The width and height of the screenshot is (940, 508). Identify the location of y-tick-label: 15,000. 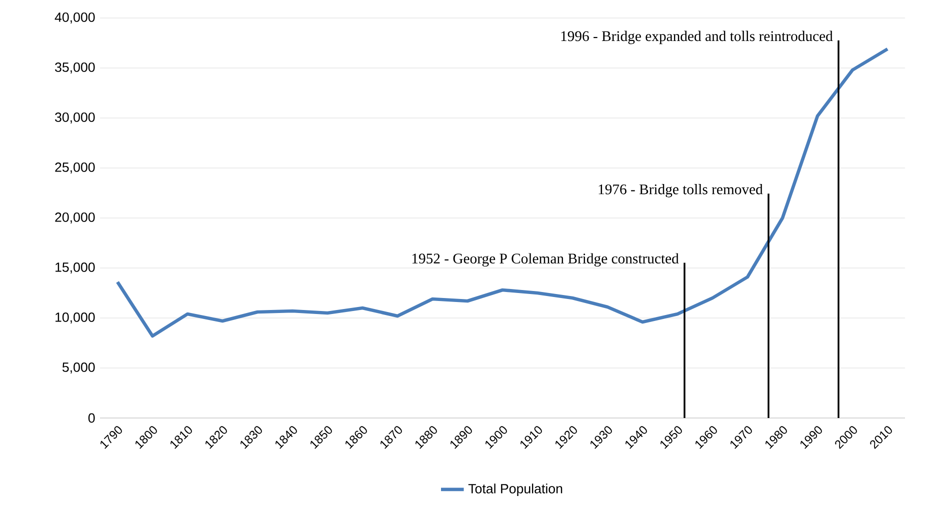
(75, 268).